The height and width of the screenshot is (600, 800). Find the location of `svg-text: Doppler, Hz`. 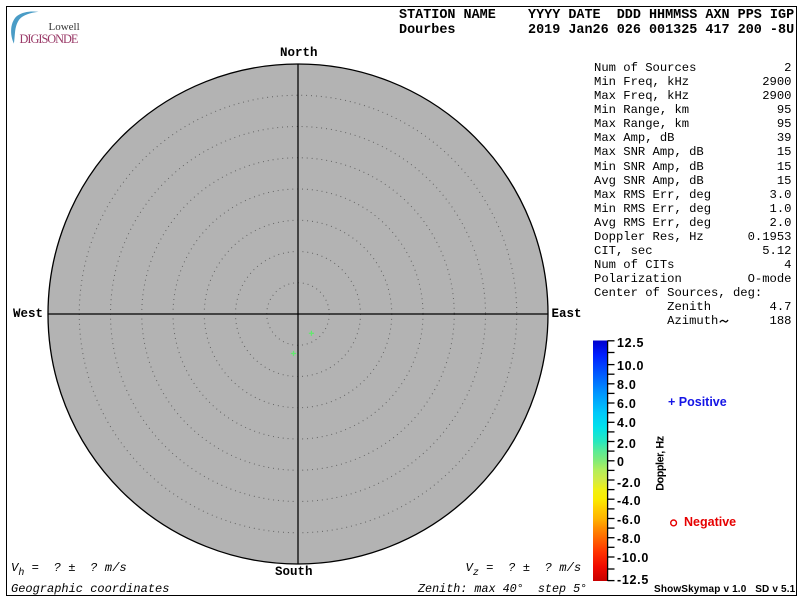

svg-text: Doppler, Hz is located at coordinates (661, 462).